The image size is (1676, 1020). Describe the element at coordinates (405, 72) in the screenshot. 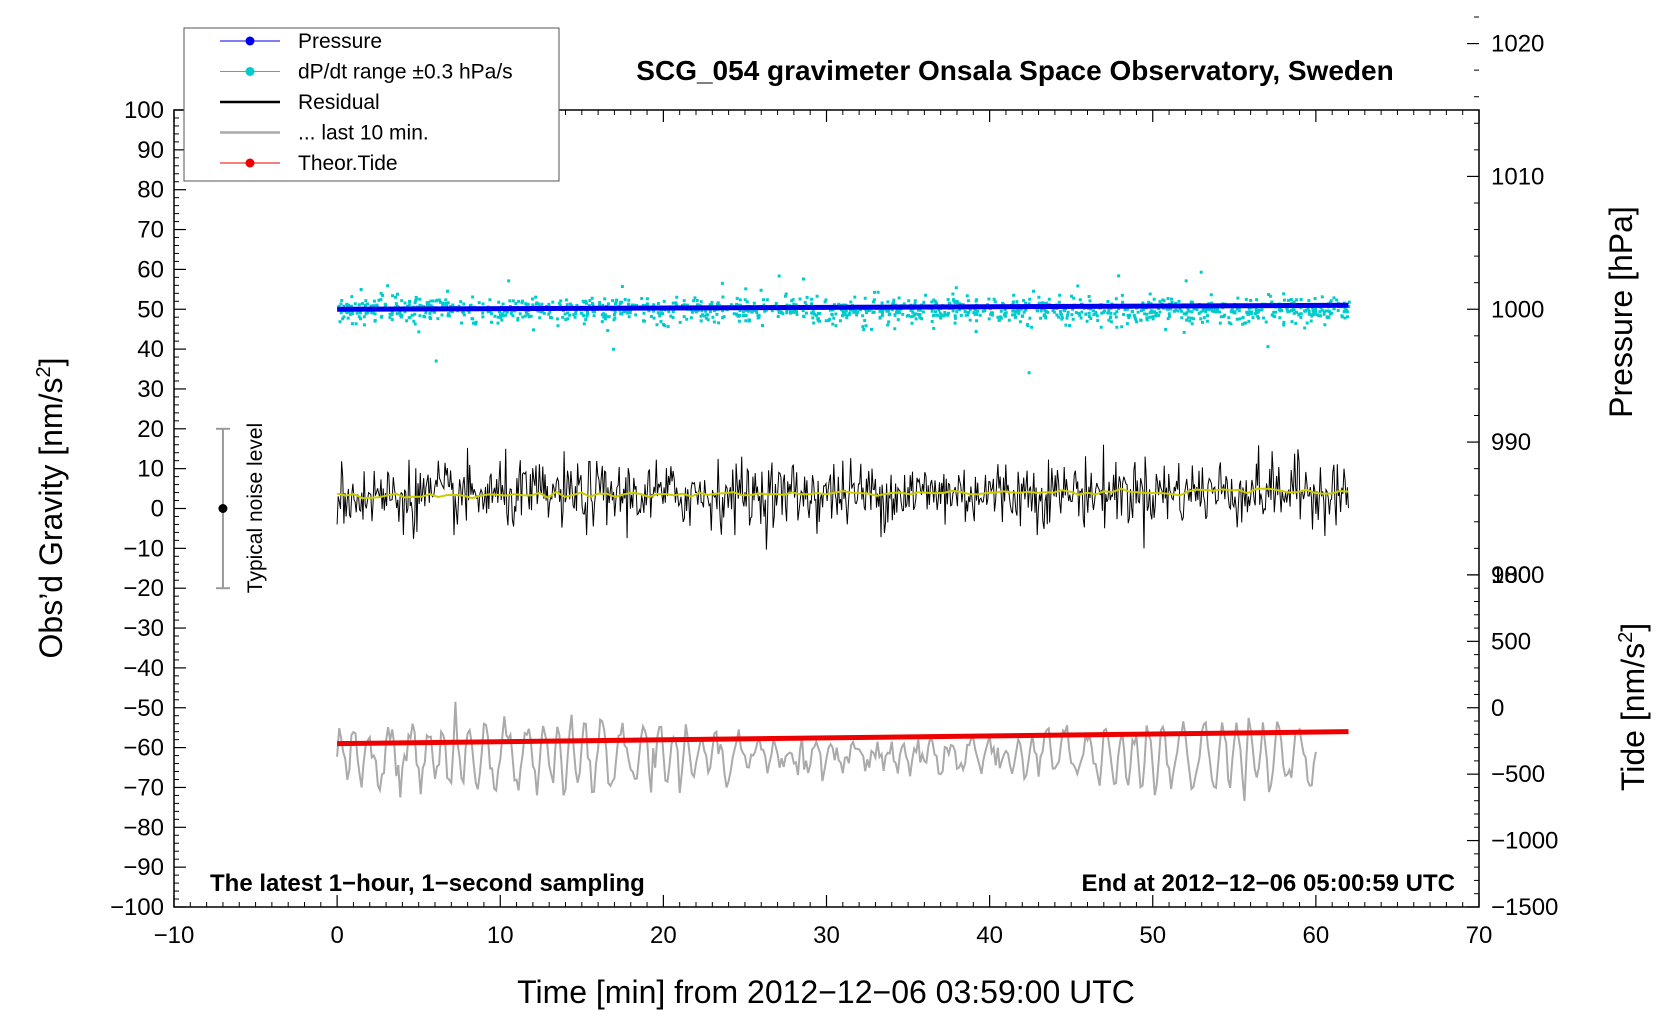

I see `legend-label: dP/dt range ±0.3 hPa/s` at that location.